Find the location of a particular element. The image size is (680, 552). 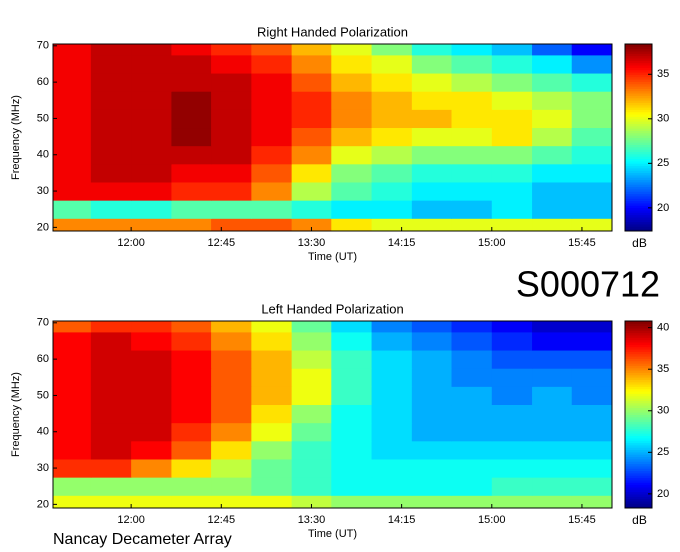

x-tick-label: 13:30 is located at coordinates (312, 520).